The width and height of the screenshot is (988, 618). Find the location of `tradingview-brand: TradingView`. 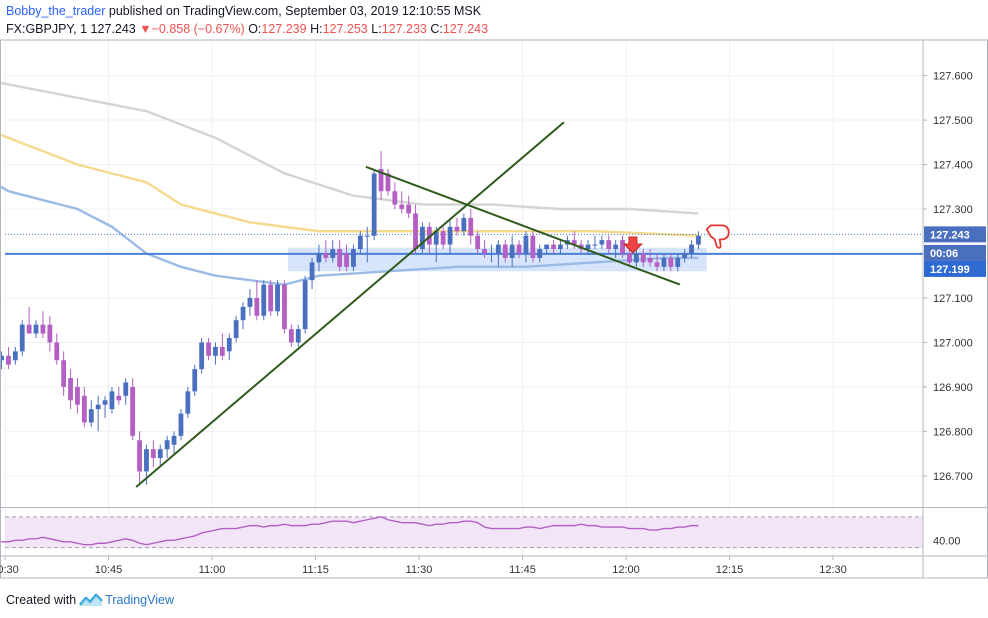

tradingview-brand: TradingView is located at coordinates (139, 600).